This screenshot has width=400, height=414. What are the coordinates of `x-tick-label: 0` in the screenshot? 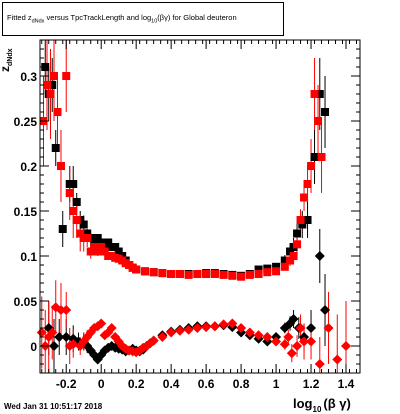 It's located at (101, 384).